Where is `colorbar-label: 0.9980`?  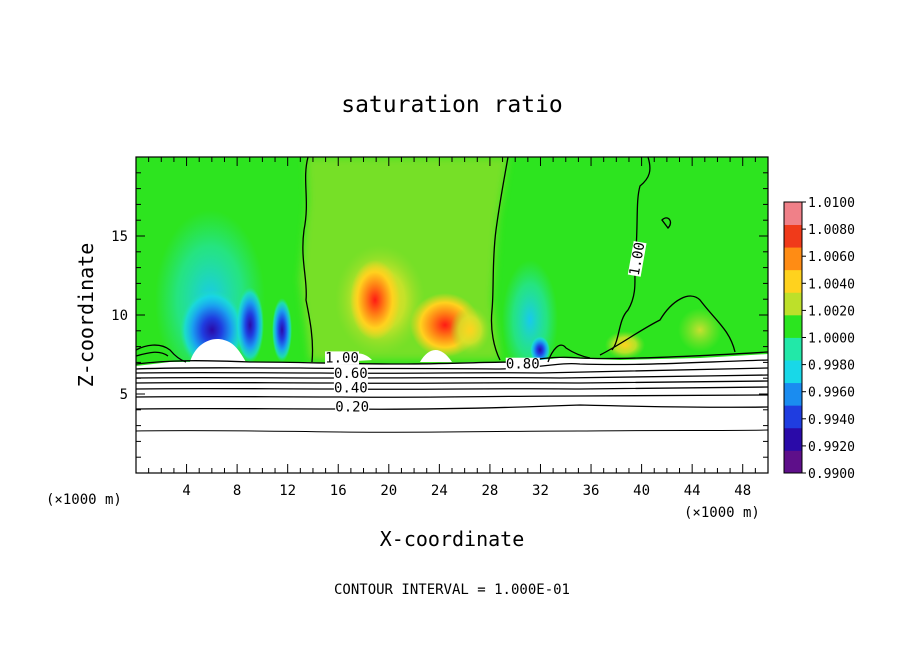
colorbar-label: 0.9980 is located at coordinates (831, 366).